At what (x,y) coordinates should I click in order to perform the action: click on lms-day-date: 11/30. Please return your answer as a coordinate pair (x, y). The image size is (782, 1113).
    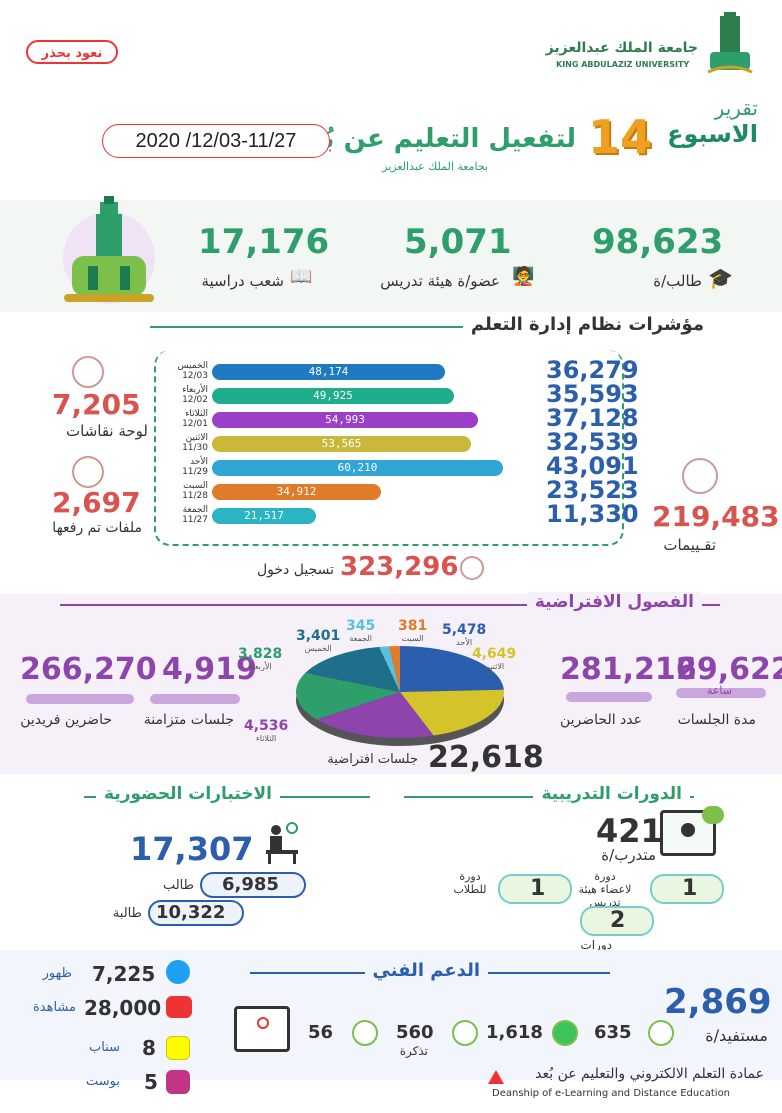
    Looking at the image, I should click on (195, 448).